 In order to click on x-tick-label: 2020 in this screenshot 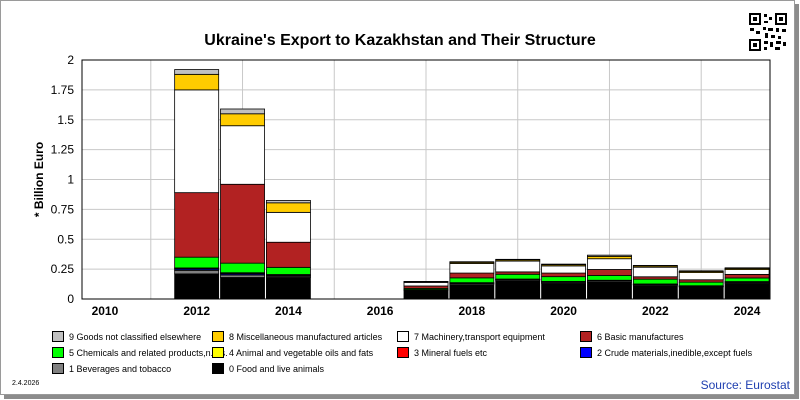, I will do `click(563, 311)`.